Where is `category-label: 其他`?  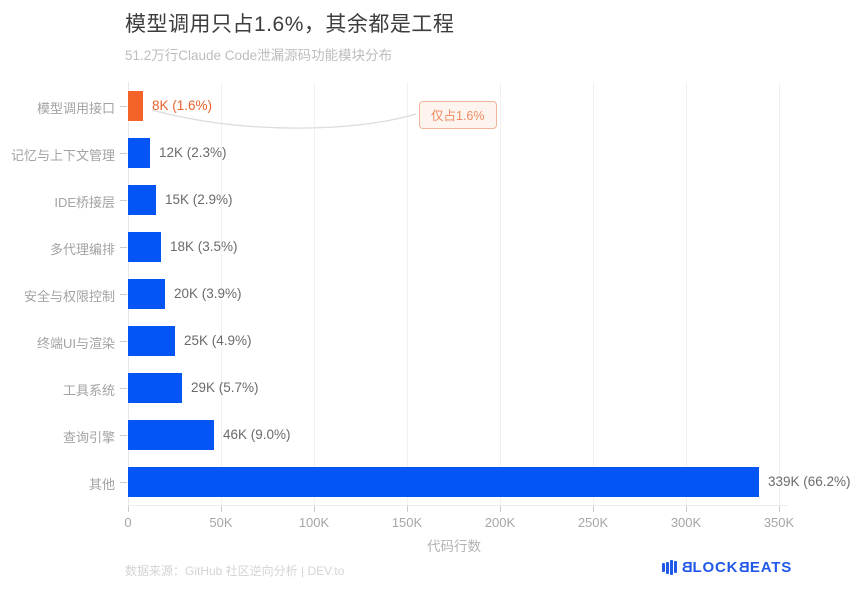
category-label: 其他 is located at coordinates (101, 484).